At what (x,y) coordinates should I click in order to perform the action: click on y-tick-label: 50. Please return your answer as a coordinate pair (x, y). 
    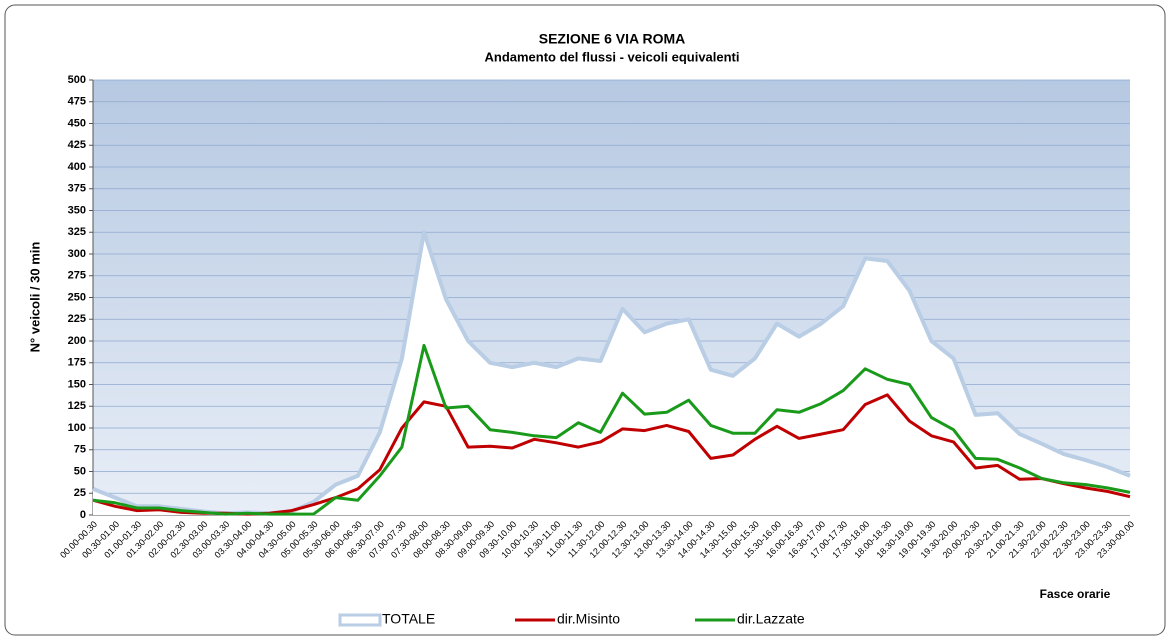
    Looking at the image, I should click on (80, 471).